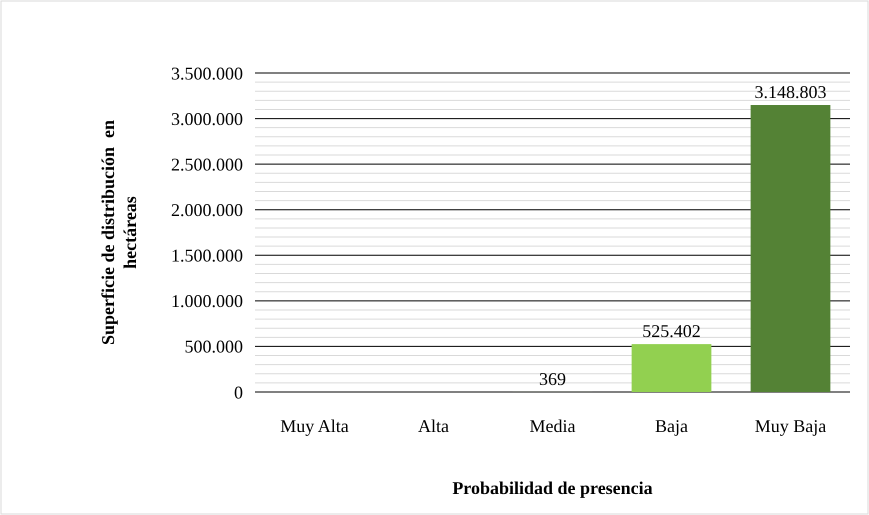 The width and height of the screenshot is (869, 515). Describe the element at coordinates (553, 426) in the screenshot. I see `x-tick-label: Media` at that location.